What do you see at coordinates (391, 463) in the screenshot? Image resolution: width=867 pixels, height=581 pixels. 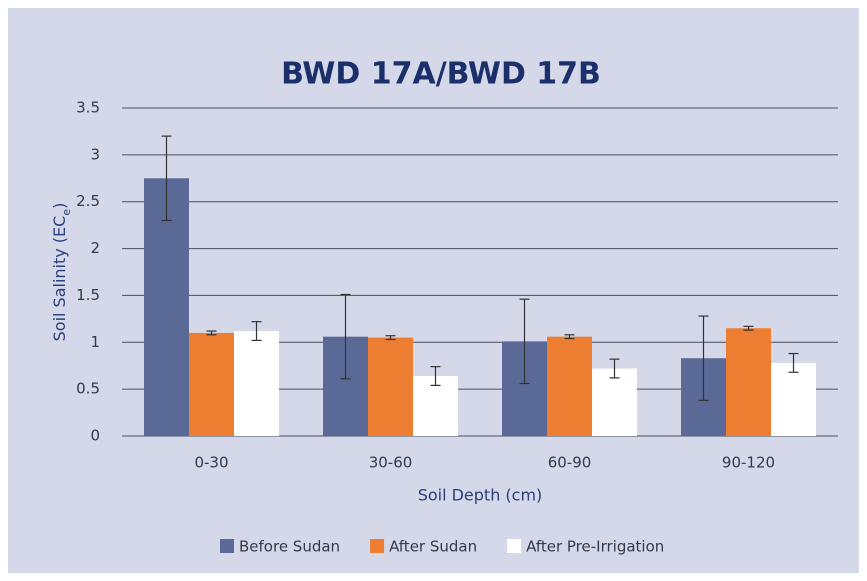 I see `x-tick-label: 30-60` at bounding box center [391, 463].